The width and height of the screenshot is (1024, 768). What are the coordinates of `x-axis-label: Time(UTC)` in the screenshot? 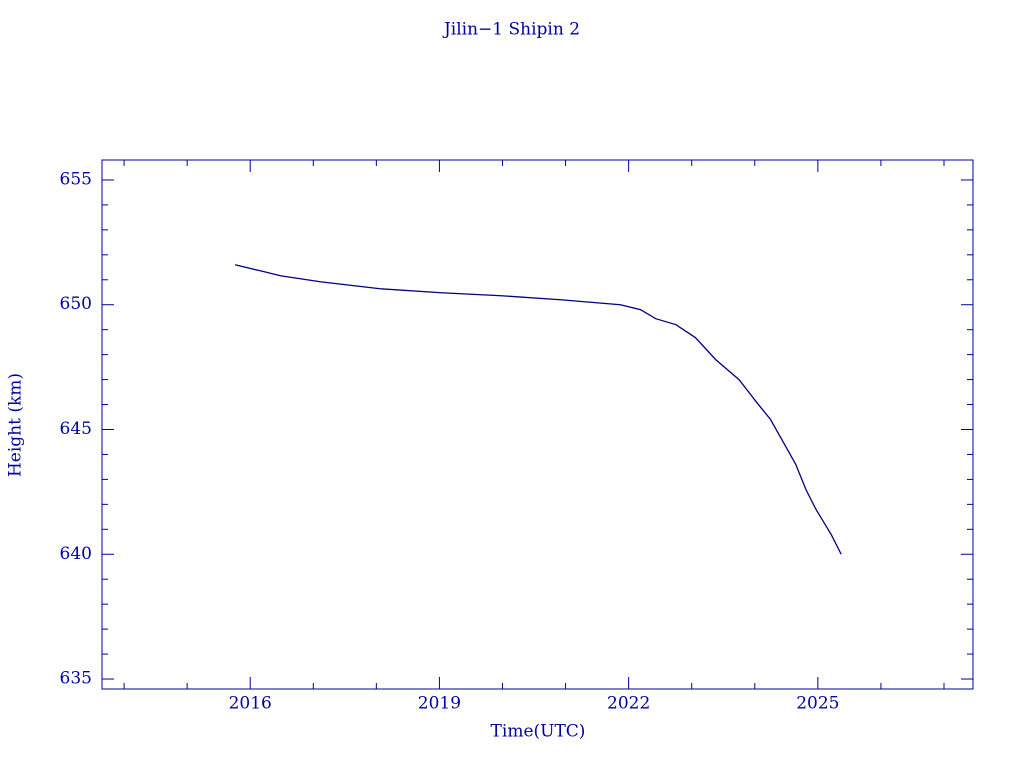 It's located at (538, 732).